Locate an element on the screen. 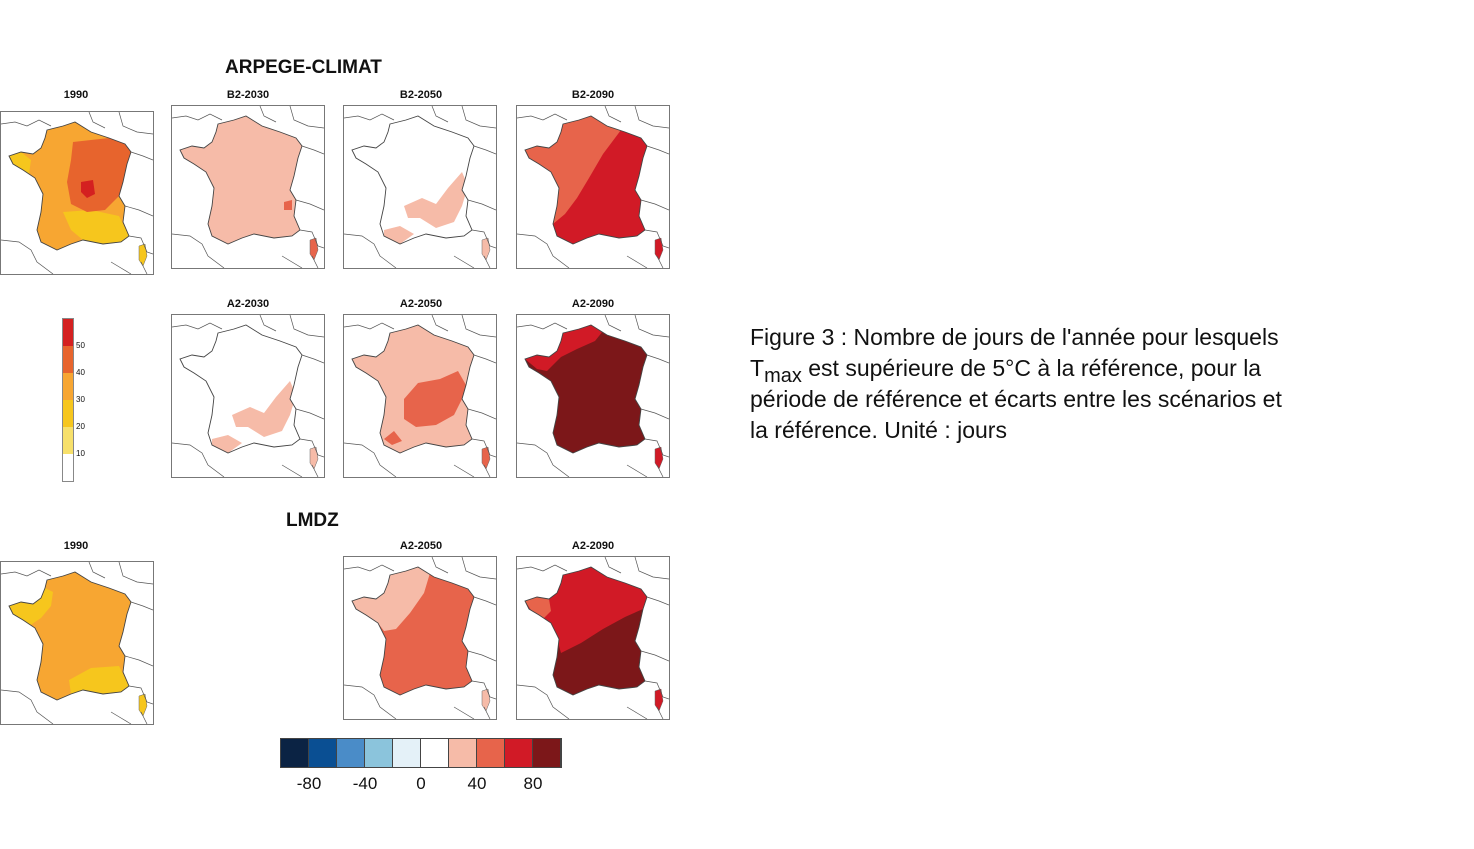 The width and height of the screenshot is (1474, 849). caption-t: T is located at coordinates (757, 368).